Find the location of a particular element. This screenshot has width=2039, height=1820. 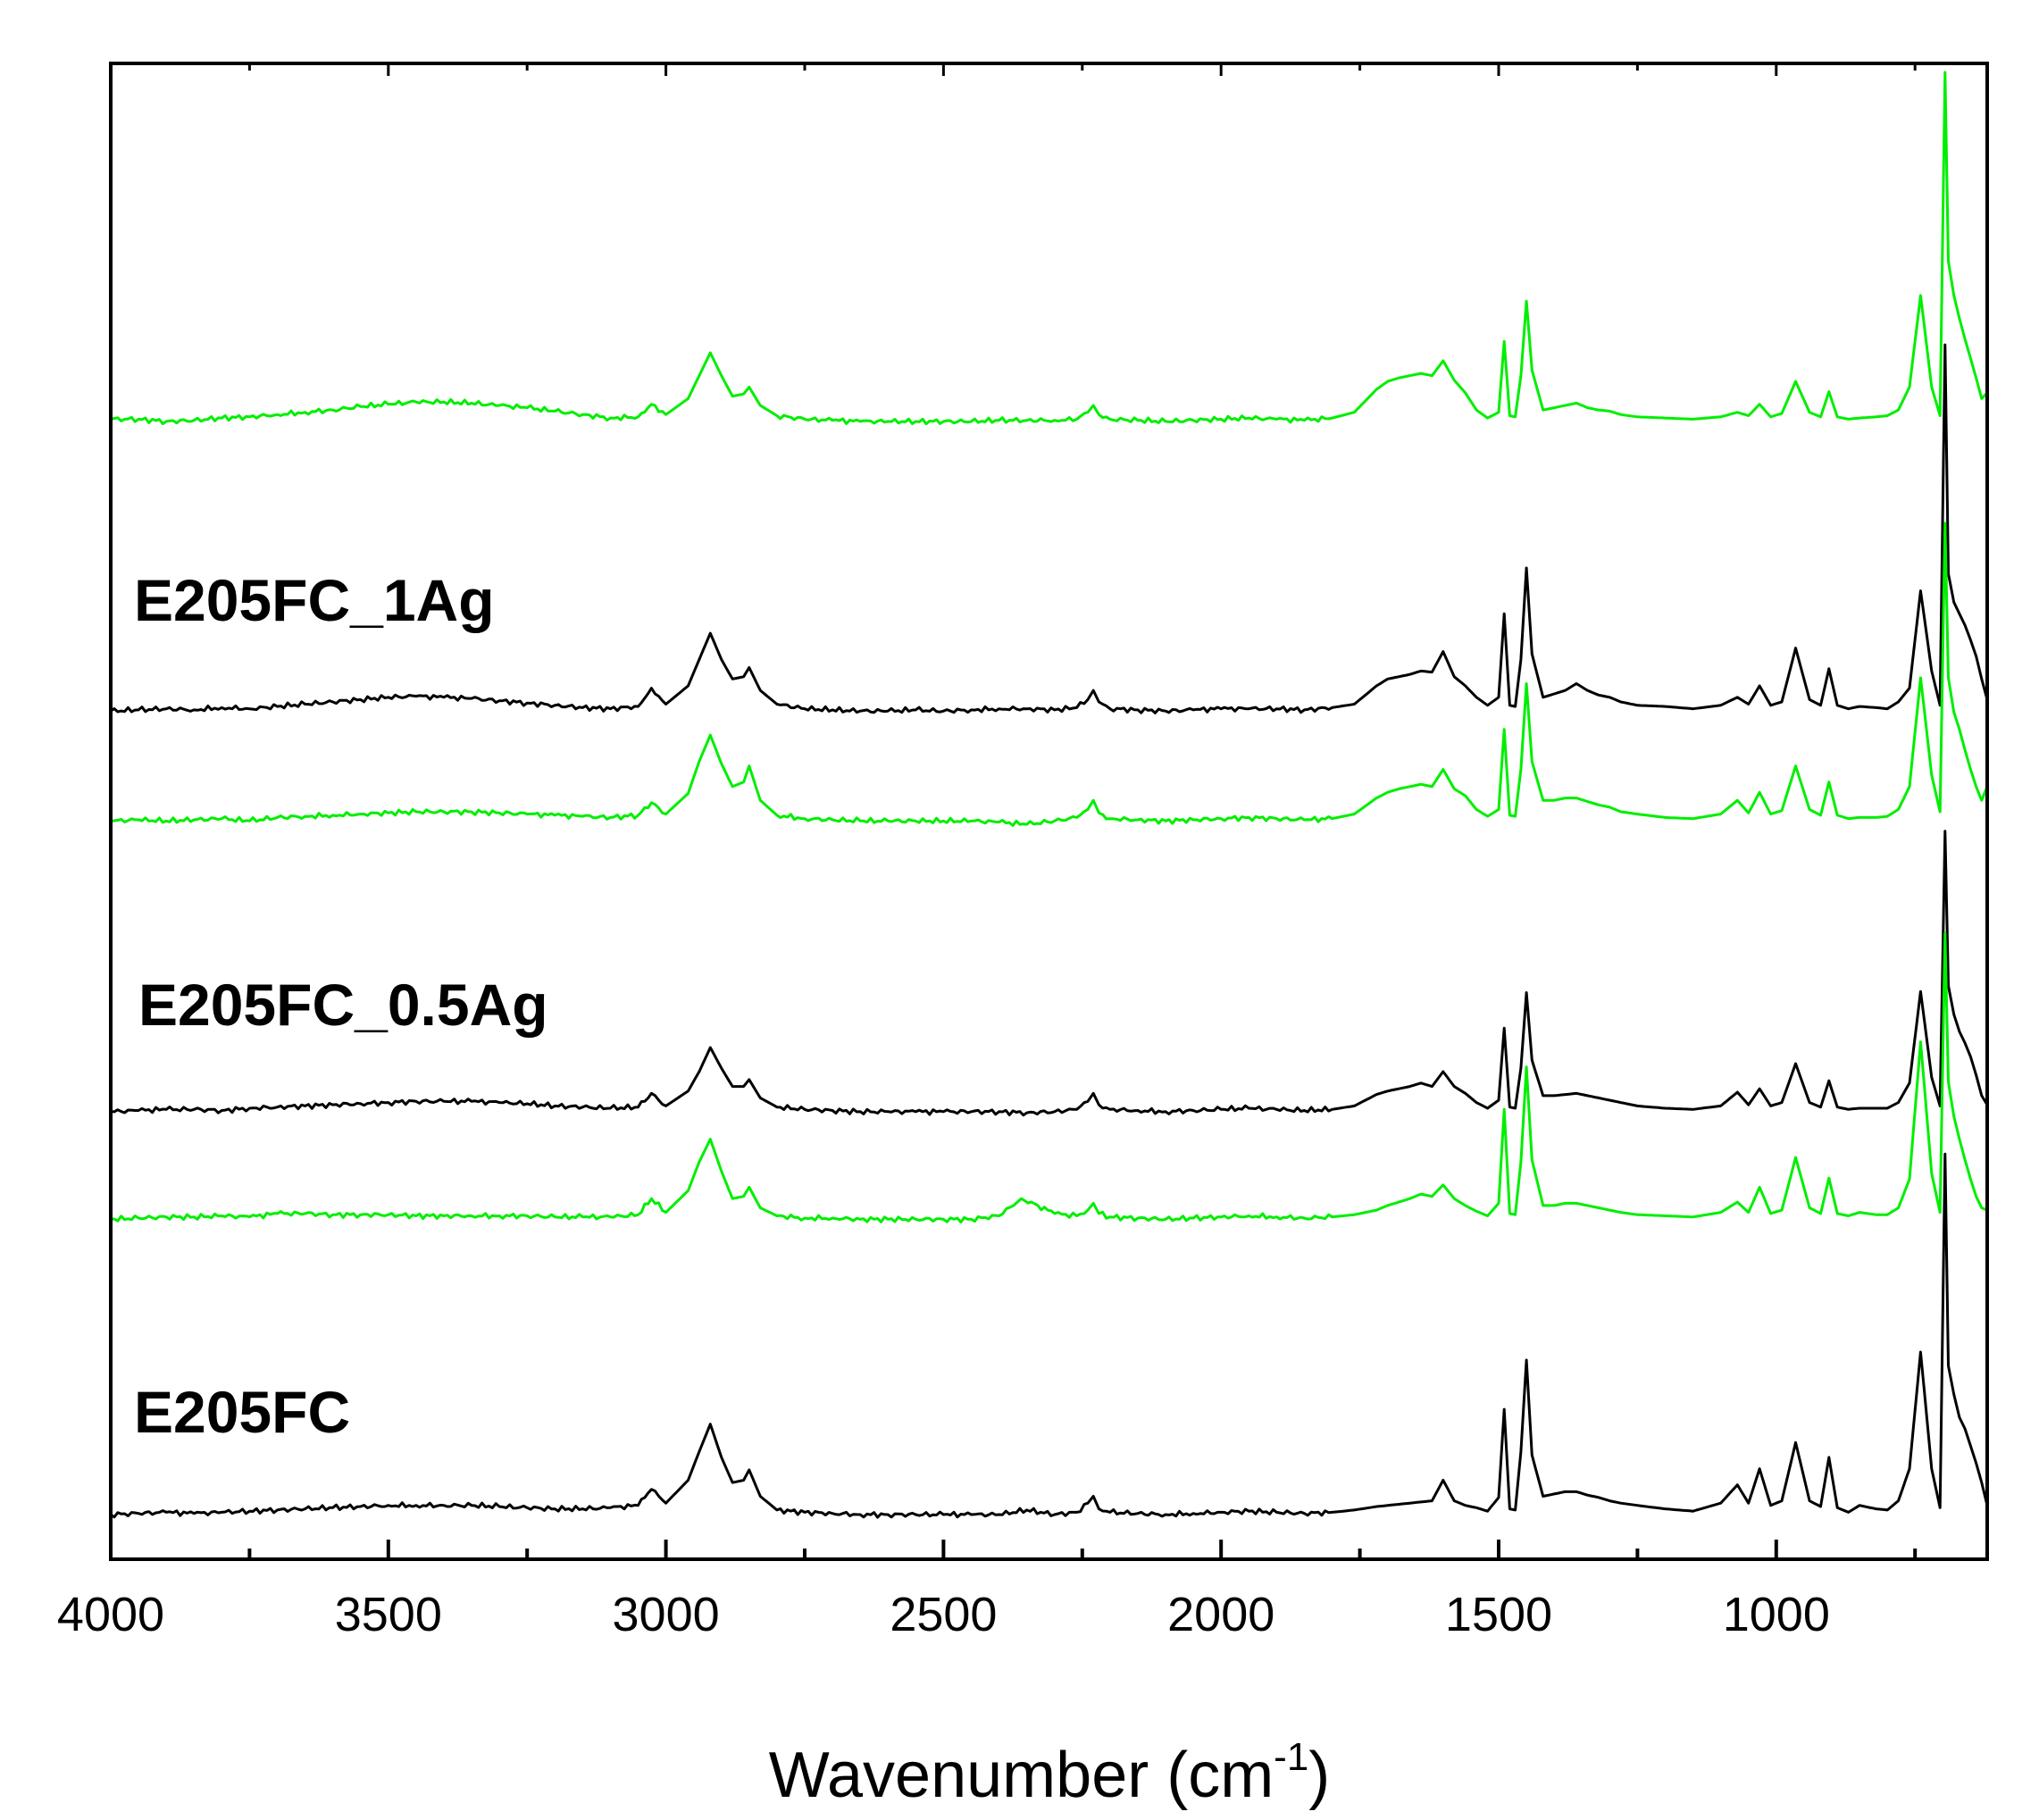

sample-label-e205fc-1ag: E205FC_1Ag is located at coordinates (314, 600).